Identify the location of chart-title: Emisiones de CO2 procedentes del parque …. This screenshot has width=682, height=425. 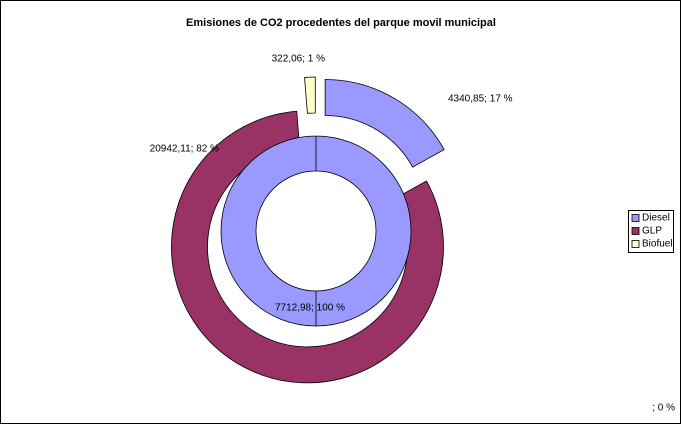
(341, 23).